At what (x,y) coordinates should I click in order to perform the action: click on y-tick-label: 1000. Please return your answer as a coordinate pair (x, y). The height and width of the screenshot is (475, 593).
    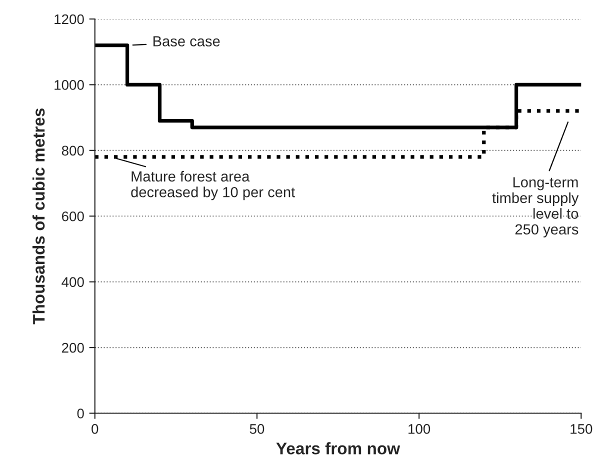
    Looking at the image, I should click on (69, 85).